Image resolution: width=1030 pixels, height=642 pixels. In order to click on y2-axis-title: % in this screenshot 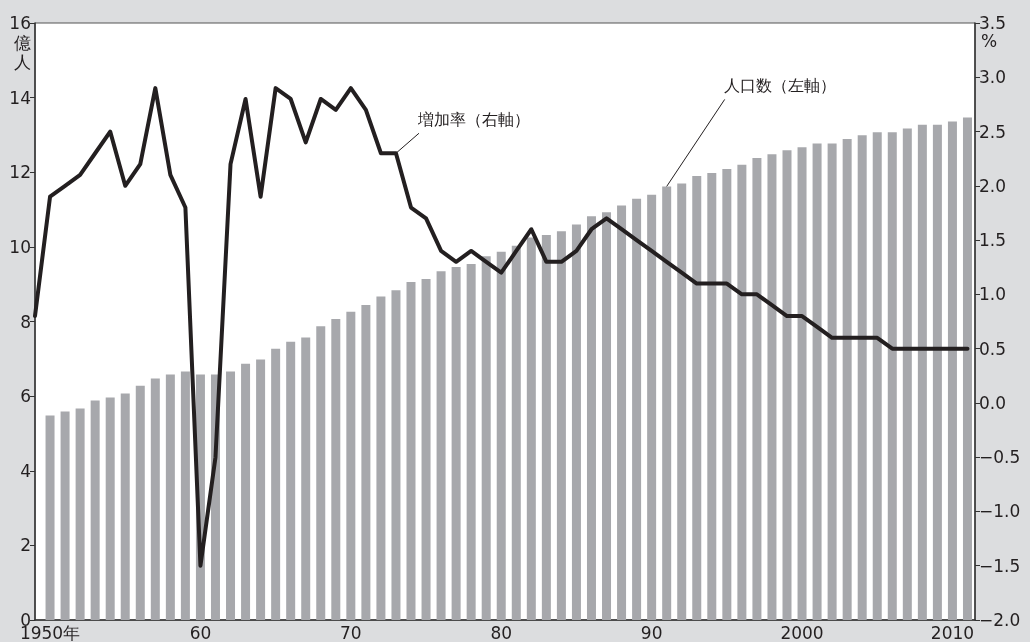, I will do `click(989, 40)`.